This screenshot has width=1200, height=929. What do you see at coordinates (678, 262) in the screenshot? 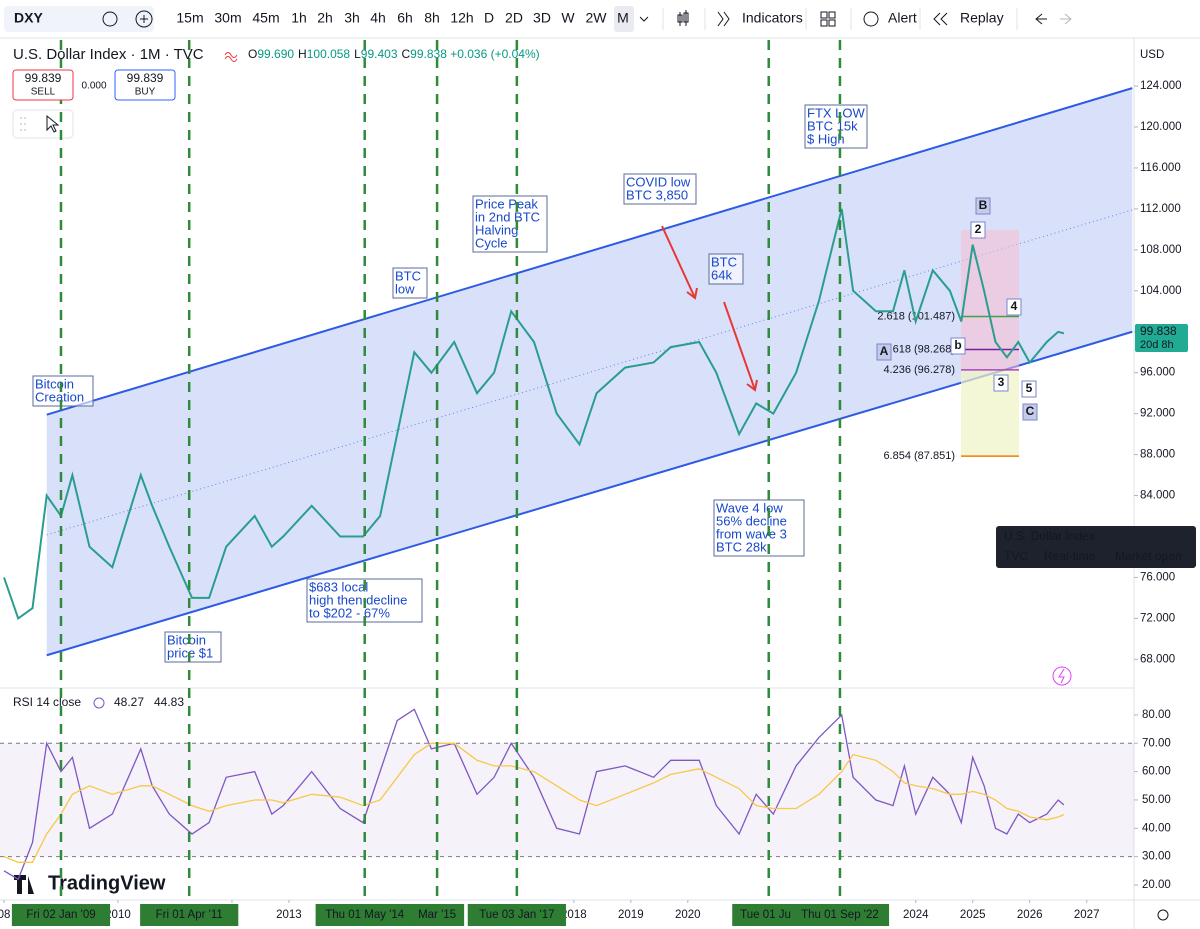
I see `annotation-arrow` at bounding box center [678, 262].